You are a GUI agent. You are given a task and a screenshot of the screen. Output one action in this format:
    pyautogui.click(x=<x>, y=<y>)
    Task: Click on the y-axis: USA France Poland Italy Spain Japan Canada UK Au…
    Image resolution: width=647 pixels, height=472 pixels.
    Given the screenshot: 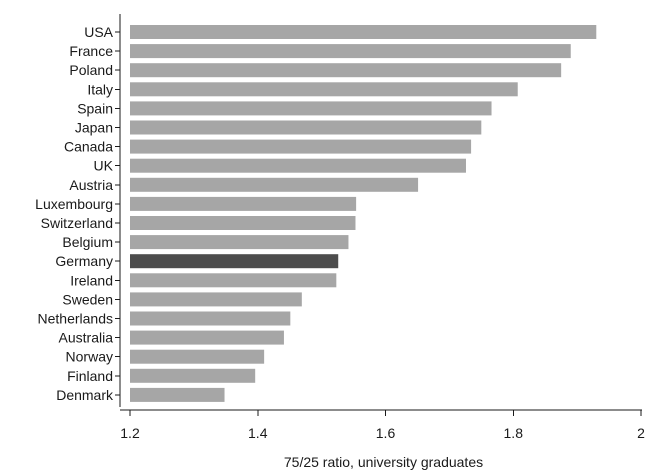 What is the action you would take?
    pyautogui.click(x=78, y=210)
    